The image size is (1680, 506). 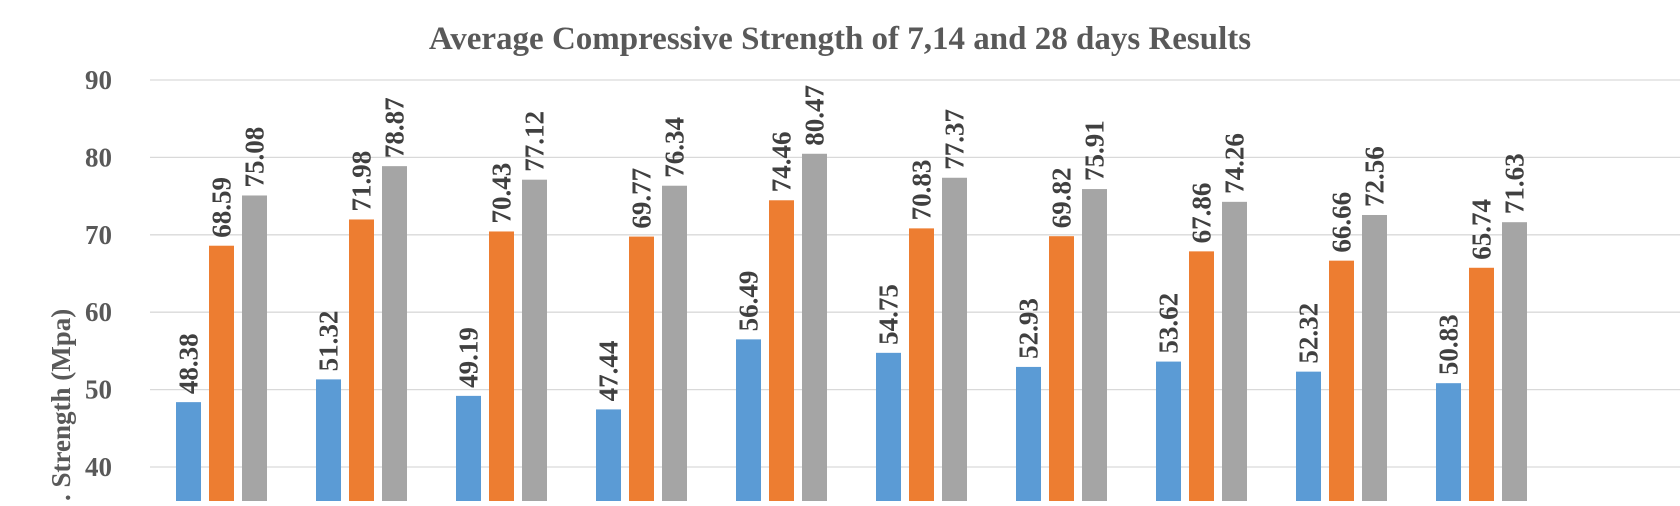 I want to click on y-tick-label: 50, so click(x=98, y=390).